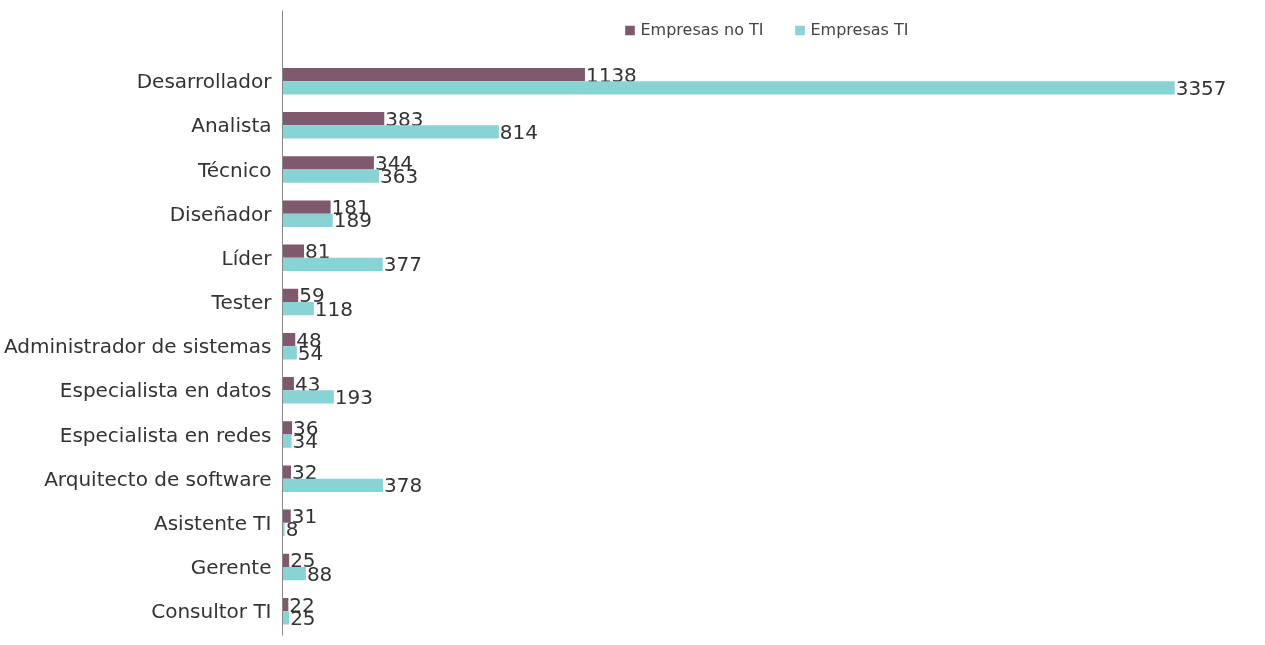  What do you see at coordinates (247, 257) in the screenshot?
I see `y-tick-label: Líder` at bounding box center [247, 257].